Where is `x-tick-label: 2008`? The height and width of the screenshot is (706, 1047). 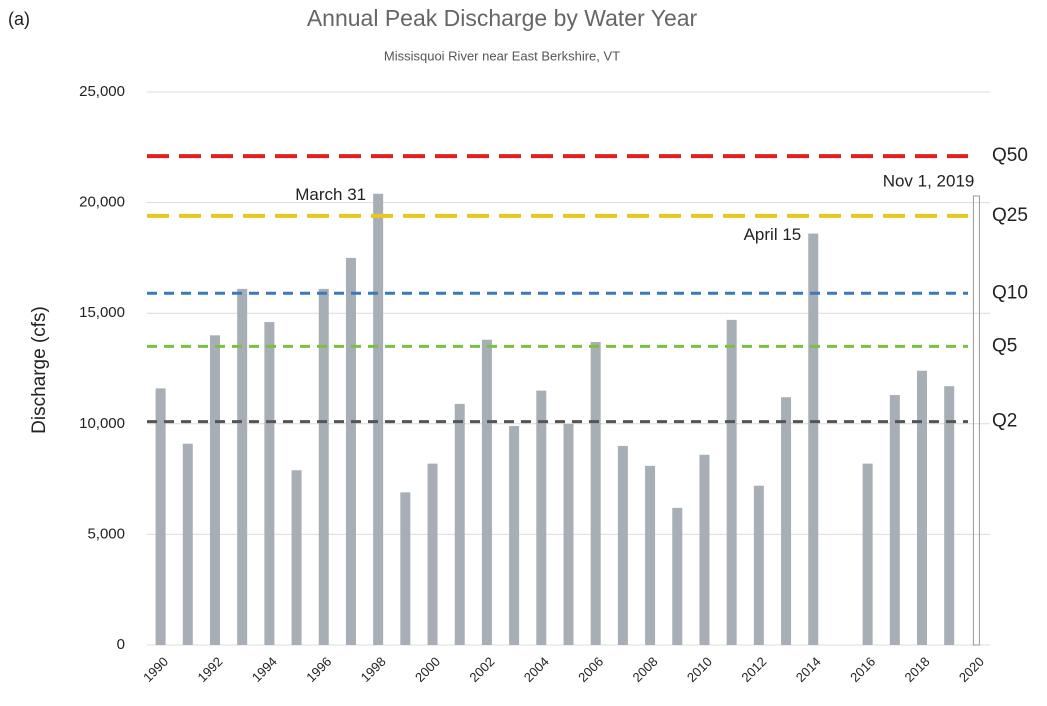
x-tick-label: 2008 is located at coordinates (645, 669).